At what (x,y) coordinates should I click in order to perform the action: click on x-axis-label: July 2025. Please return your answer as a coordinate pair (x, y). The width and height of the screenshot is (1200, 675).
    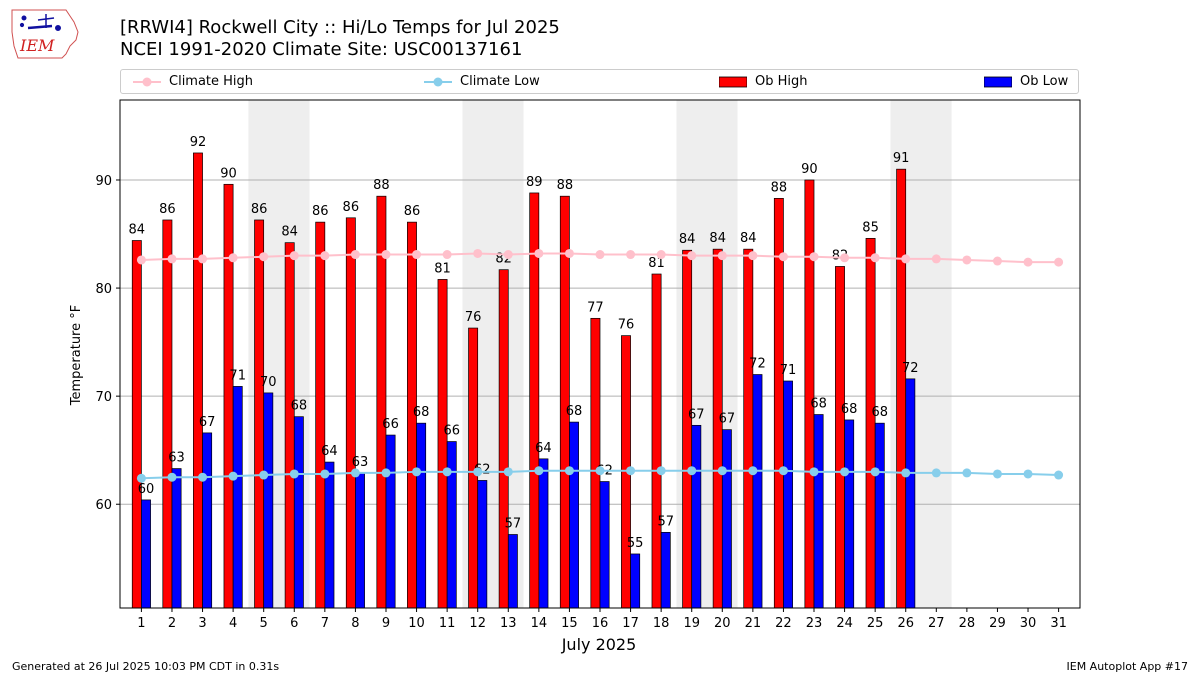
    Looking at the image, I should click on (599, 644).